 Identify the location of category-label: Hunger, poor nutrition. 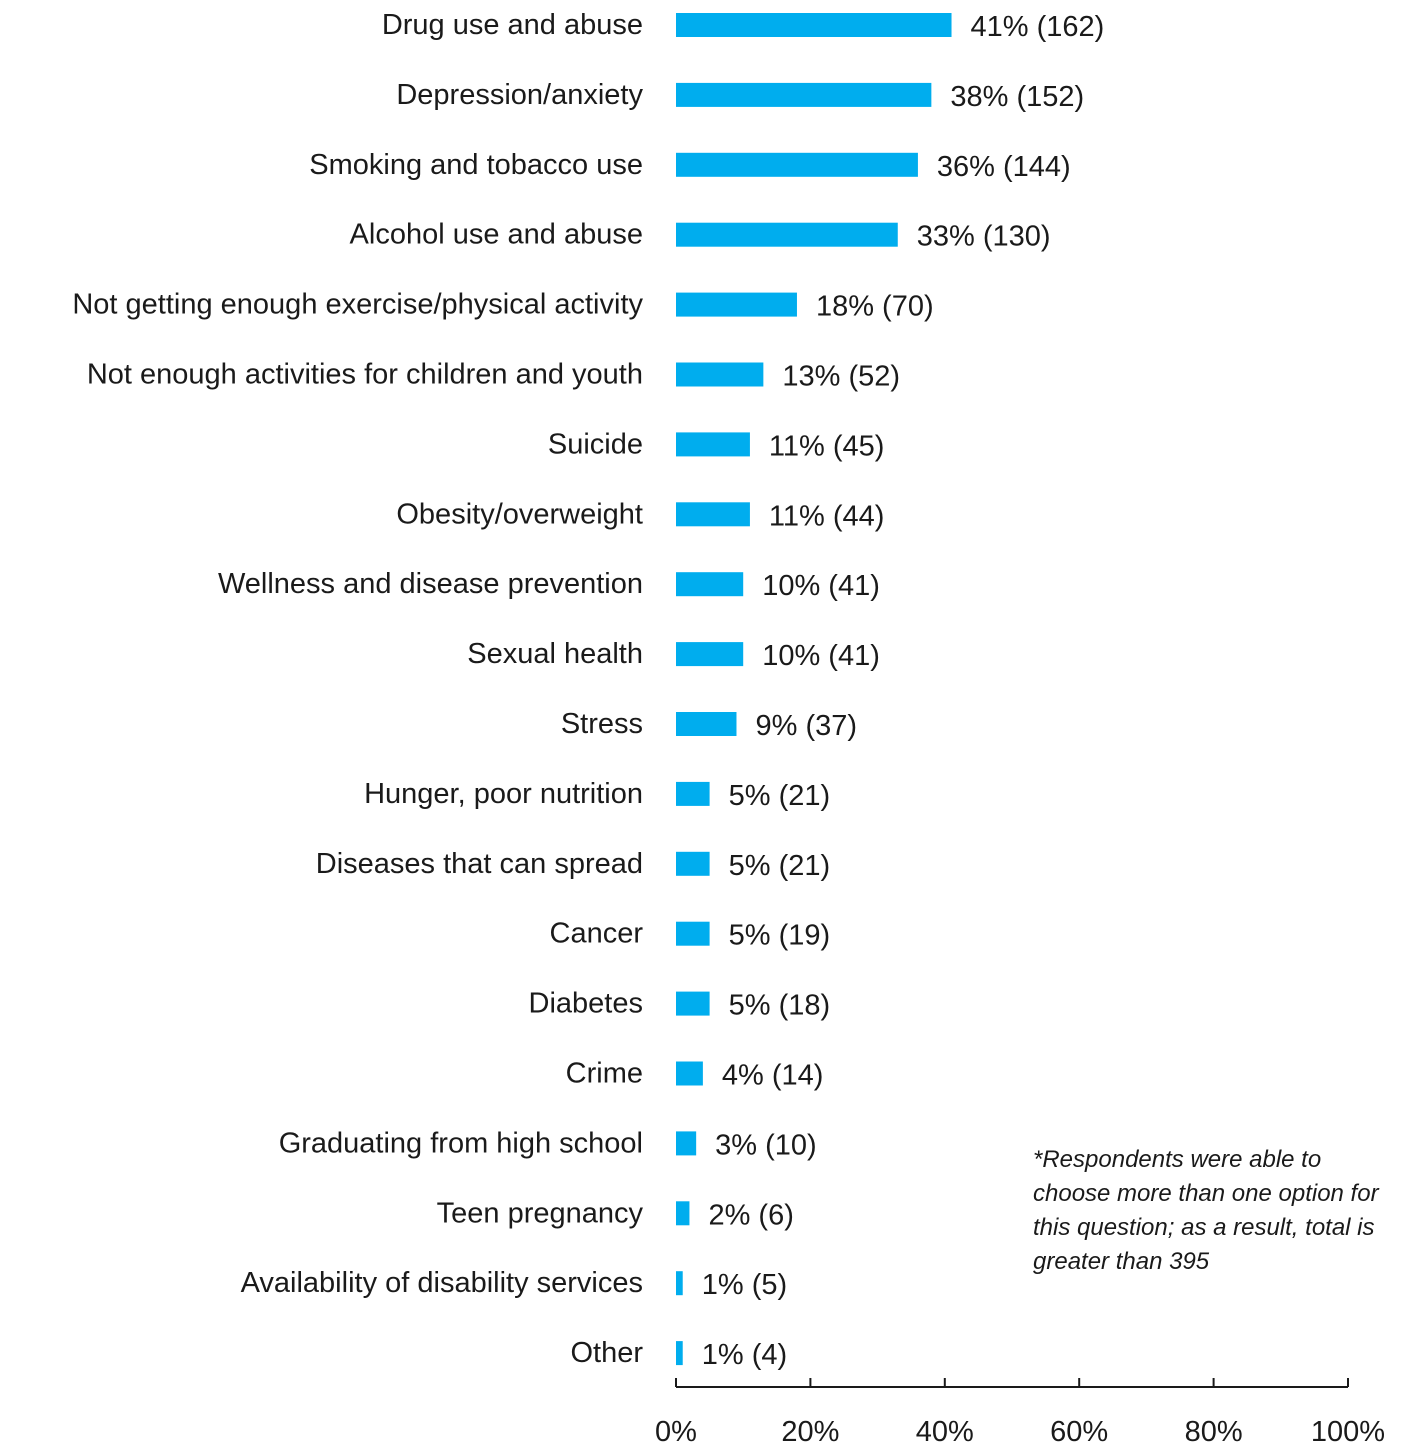
(503, 794).